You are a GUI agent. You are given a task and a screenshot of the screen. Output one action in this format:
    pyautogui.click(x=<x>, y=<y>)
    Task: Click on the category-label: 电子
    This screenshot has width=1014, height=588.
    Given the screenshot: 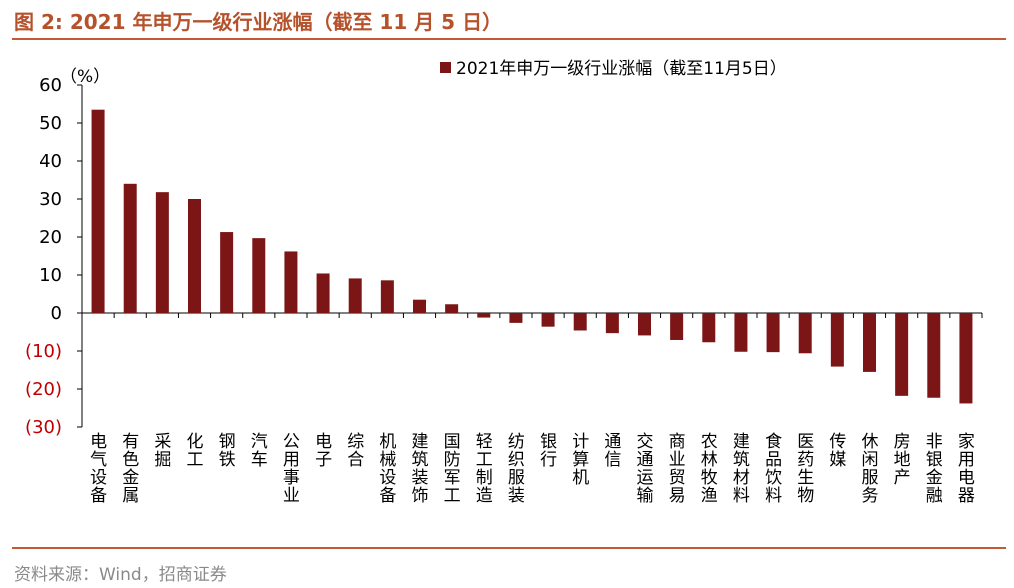 What is the action you would take?
    pyautogui.click(x=323, y=451)
    